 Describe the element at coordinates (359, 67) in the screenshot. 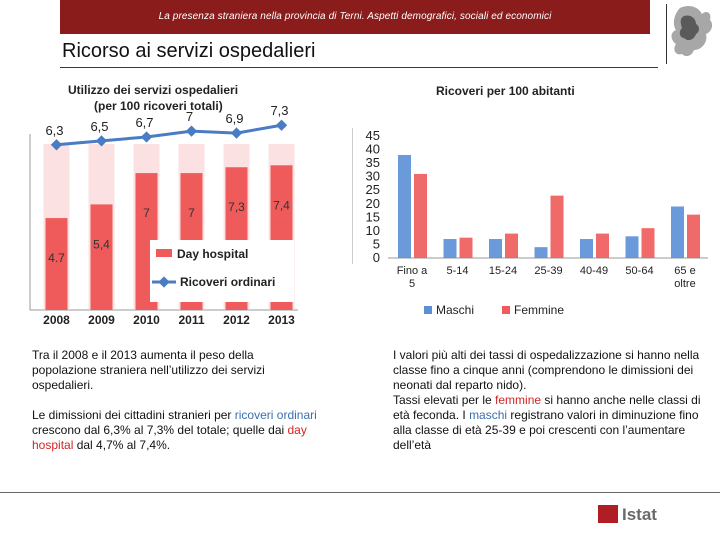

I see `title-divider` at that location.